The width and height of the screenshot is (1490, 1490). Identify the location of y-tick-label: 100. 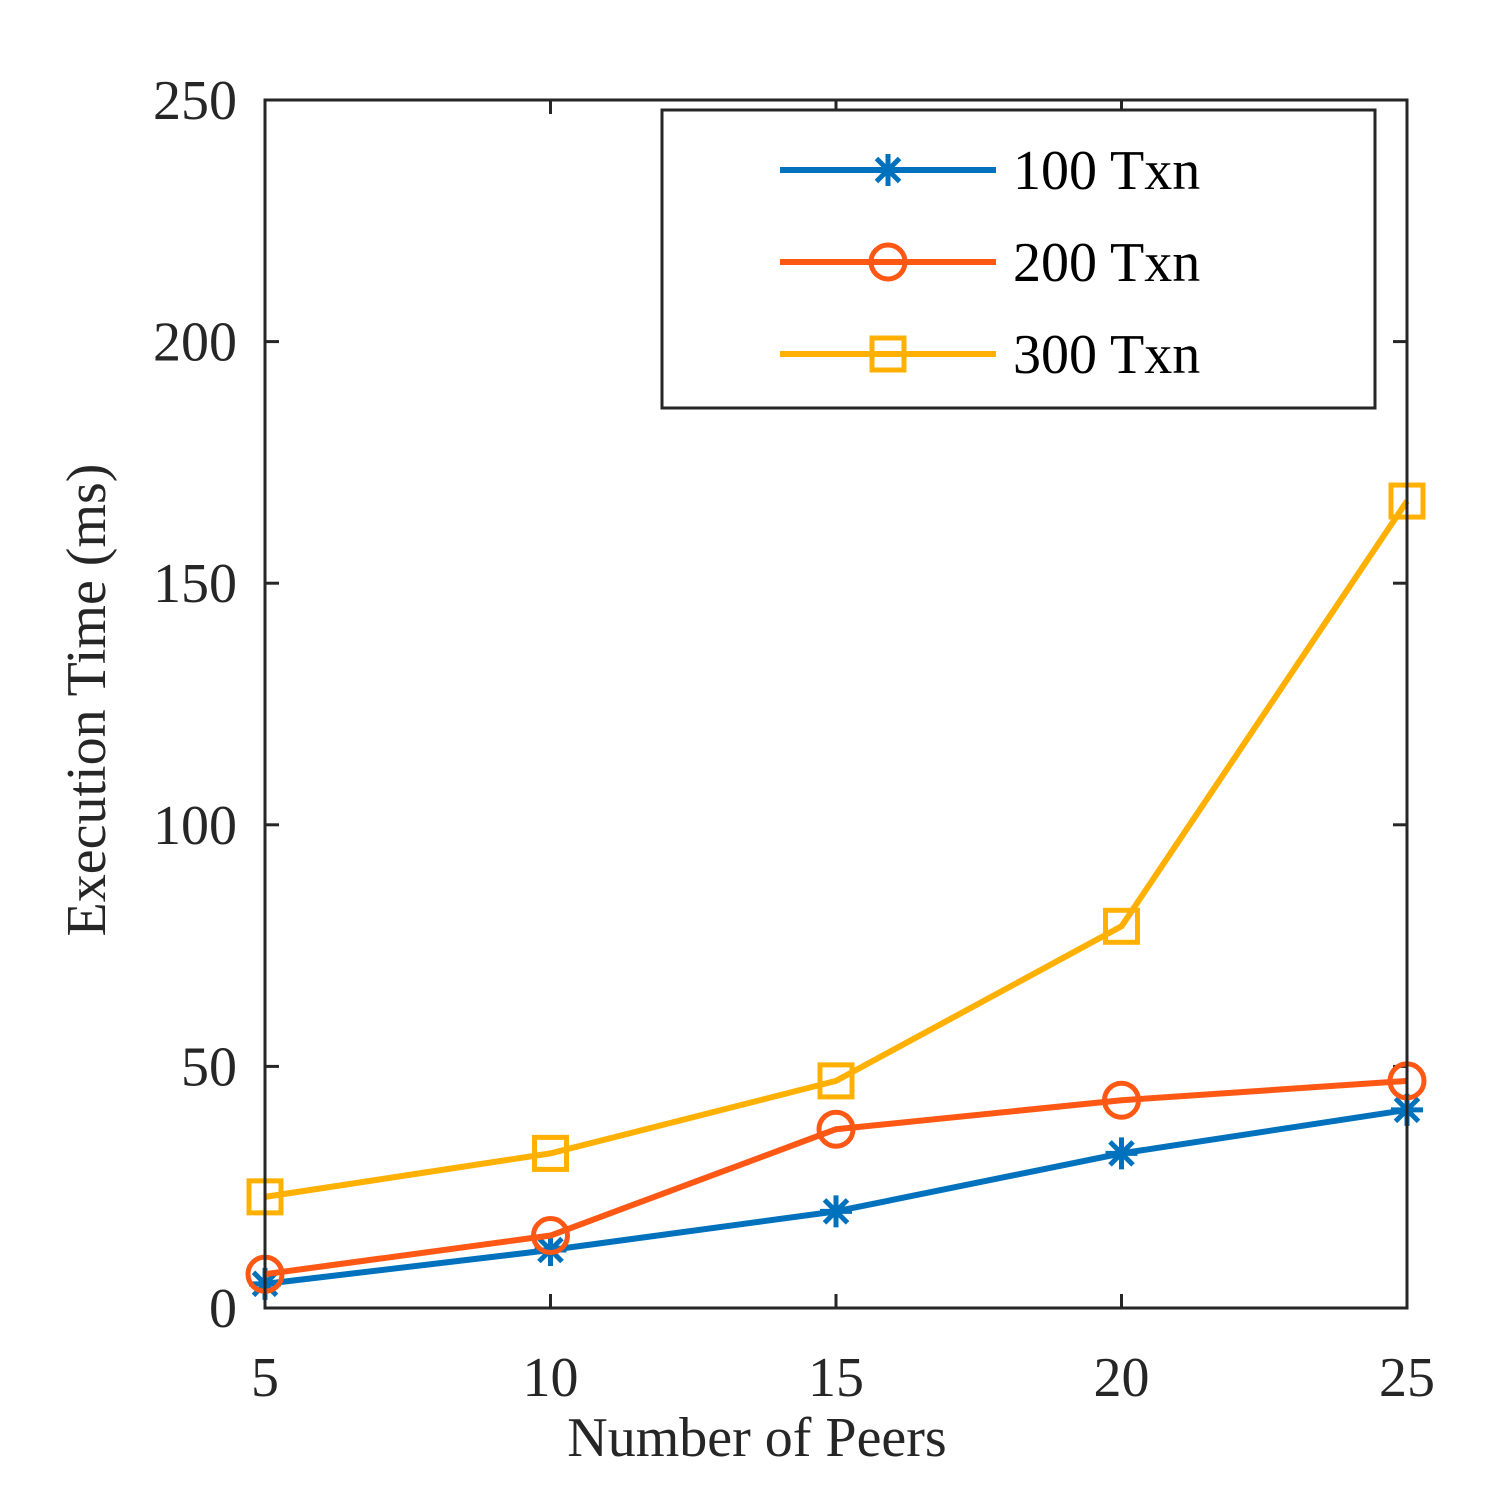
(195, 826).